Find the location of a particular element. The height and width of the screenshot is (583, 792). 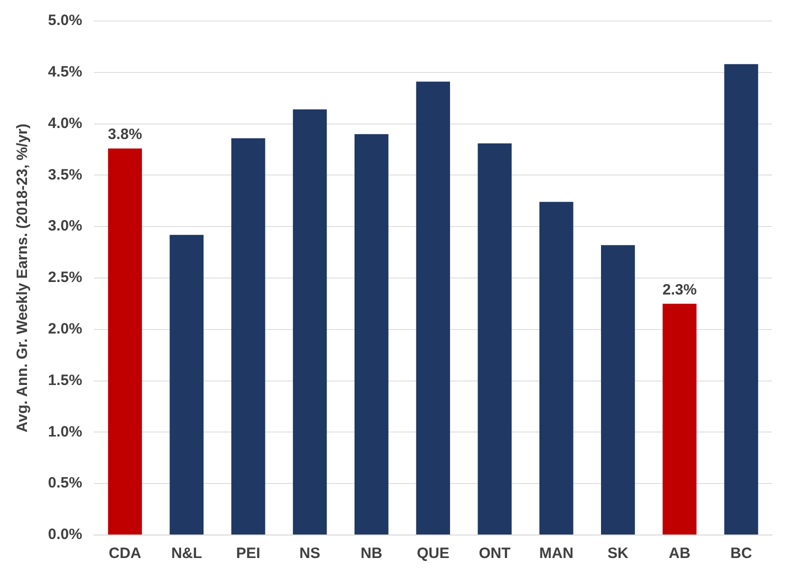

x-tick-label: PEI is located at coordinates (248, 553).